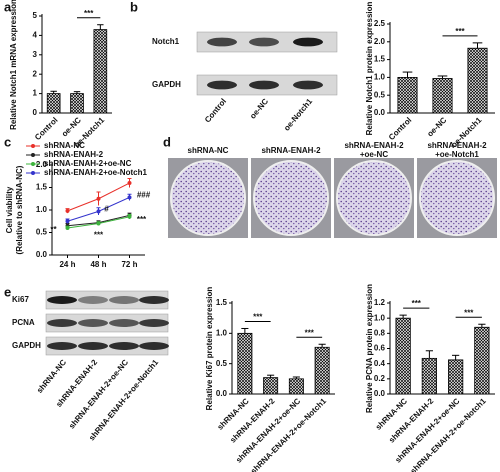 The width and height of the screenshot is (500, 472). I want to click on plate-label: +oe-Notch1, so click(457, 154).